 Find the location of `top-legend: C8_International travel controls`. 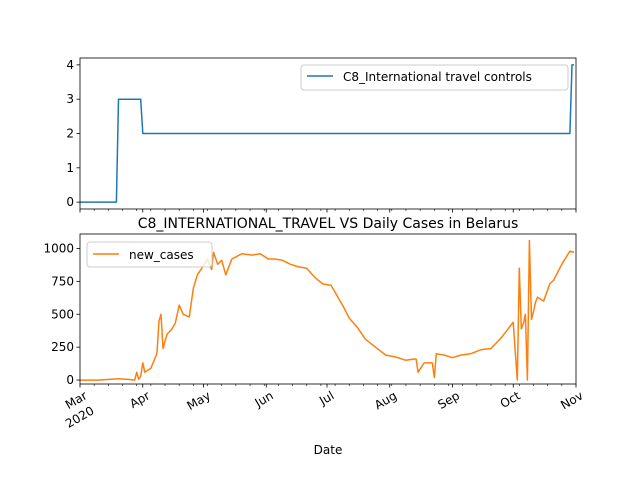

top-legend: C8_International travel controls is located at coordinates (434, 77).